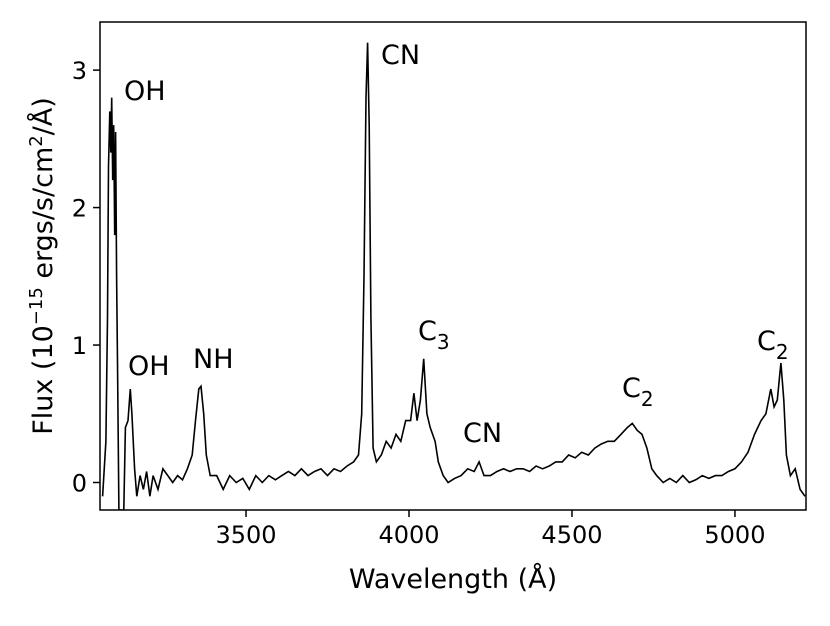 The height and width of the screenshot is (626, 830). Describe the element at coordinates (79, 209) in the screenshot. I see `y-tick-label: 2` at that location.